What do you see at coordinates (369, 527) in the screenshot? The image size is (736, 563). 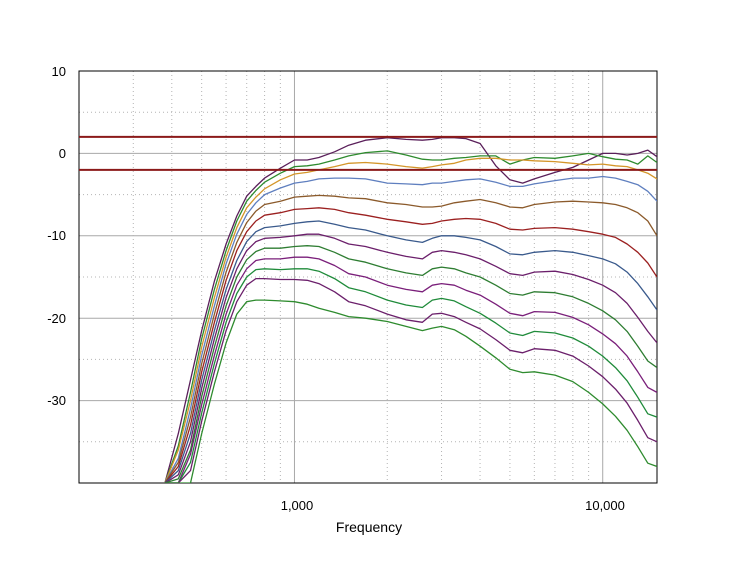 I see `x-axis-title: Frequency` at bounding box center [369, 527].